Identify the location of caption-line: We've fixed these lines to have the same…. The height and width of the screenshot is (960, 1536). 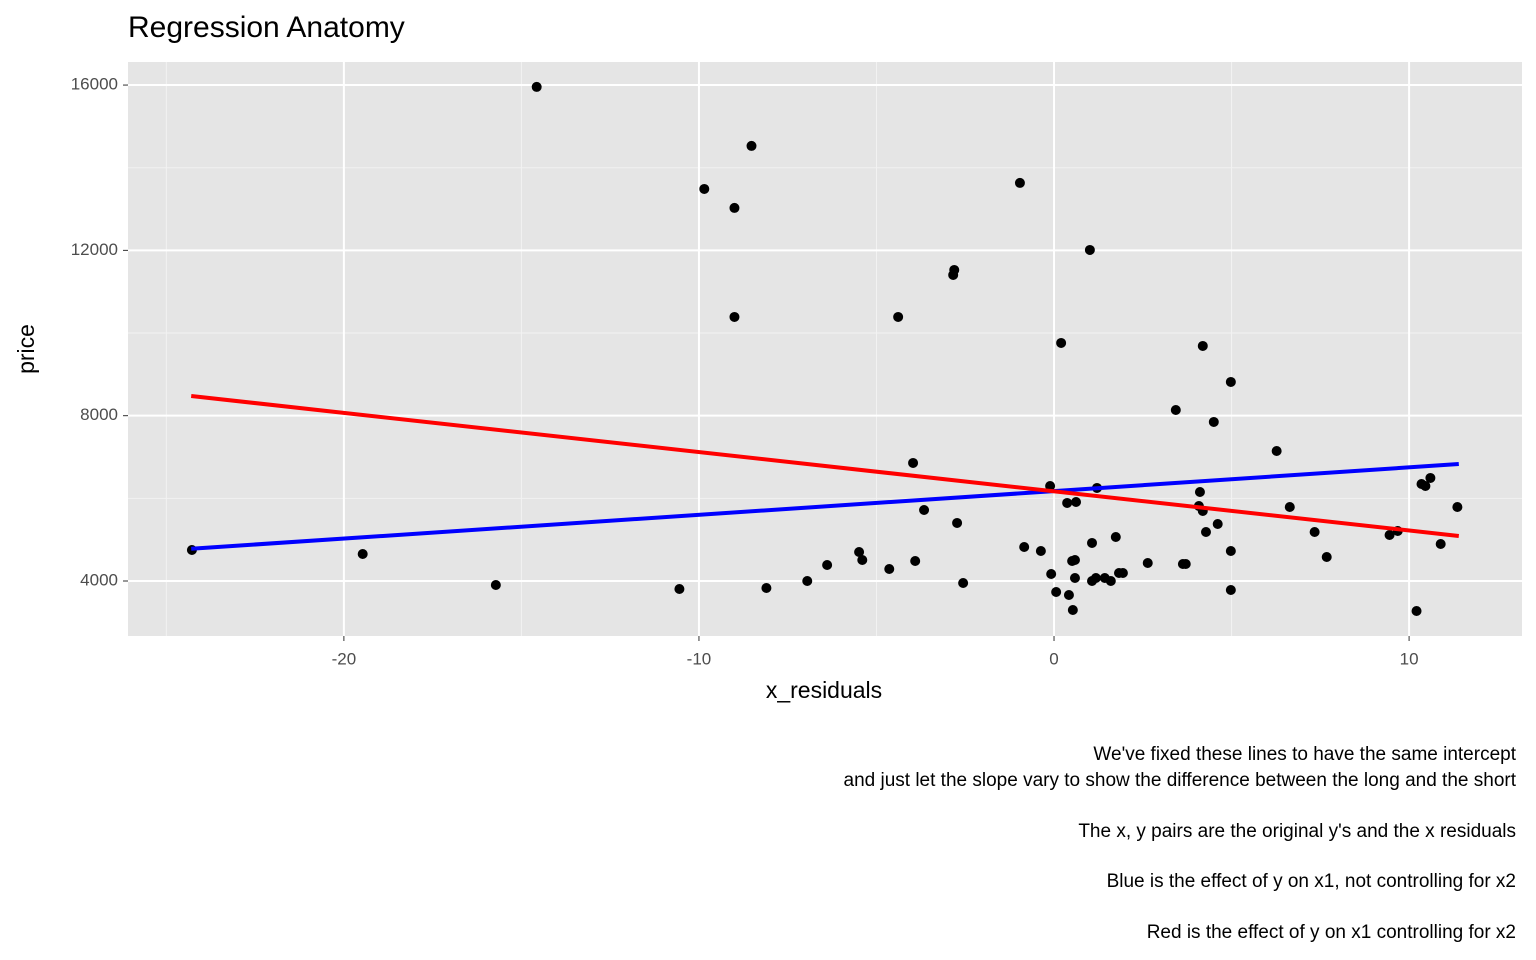
(1304, 754).